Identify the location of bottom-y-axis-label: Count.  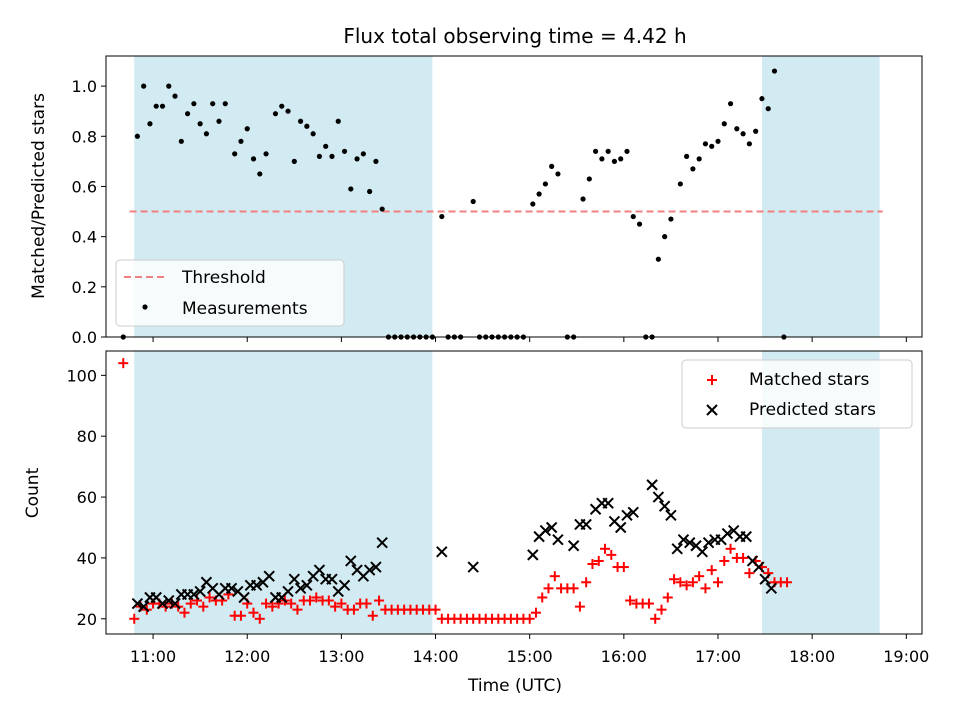
(33, 492).